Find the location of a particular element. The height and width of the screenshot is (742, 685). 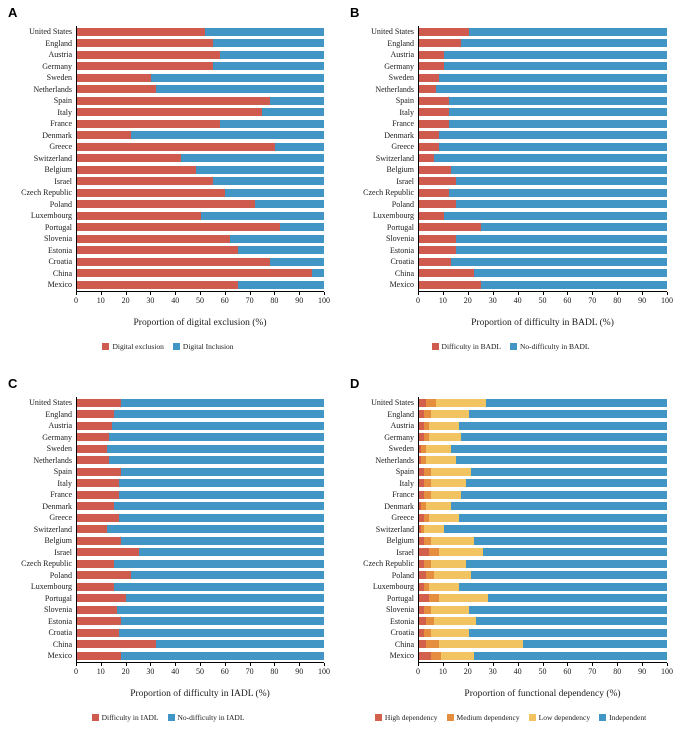

x-tick-label: 60 is located at coordinates (567, 300).